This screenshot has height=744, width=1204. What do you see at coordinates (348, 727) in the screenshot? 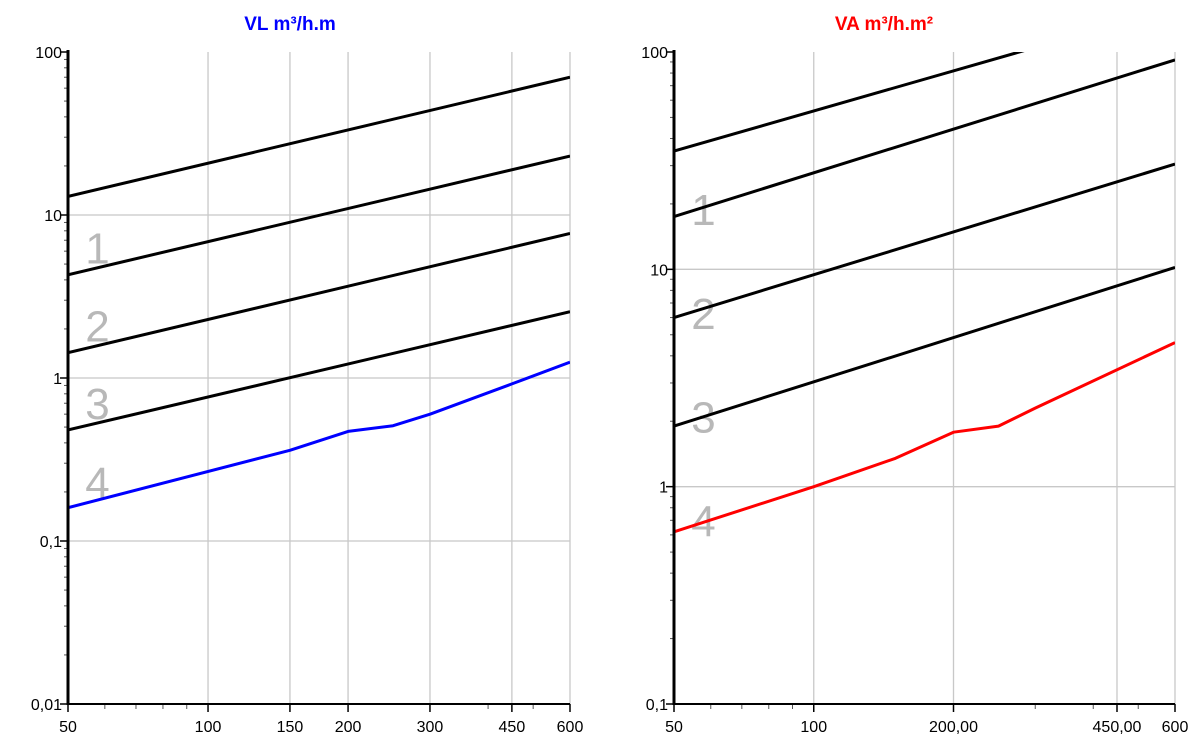
I see `x-tick-label: 200` at bounding box center [348, 727].